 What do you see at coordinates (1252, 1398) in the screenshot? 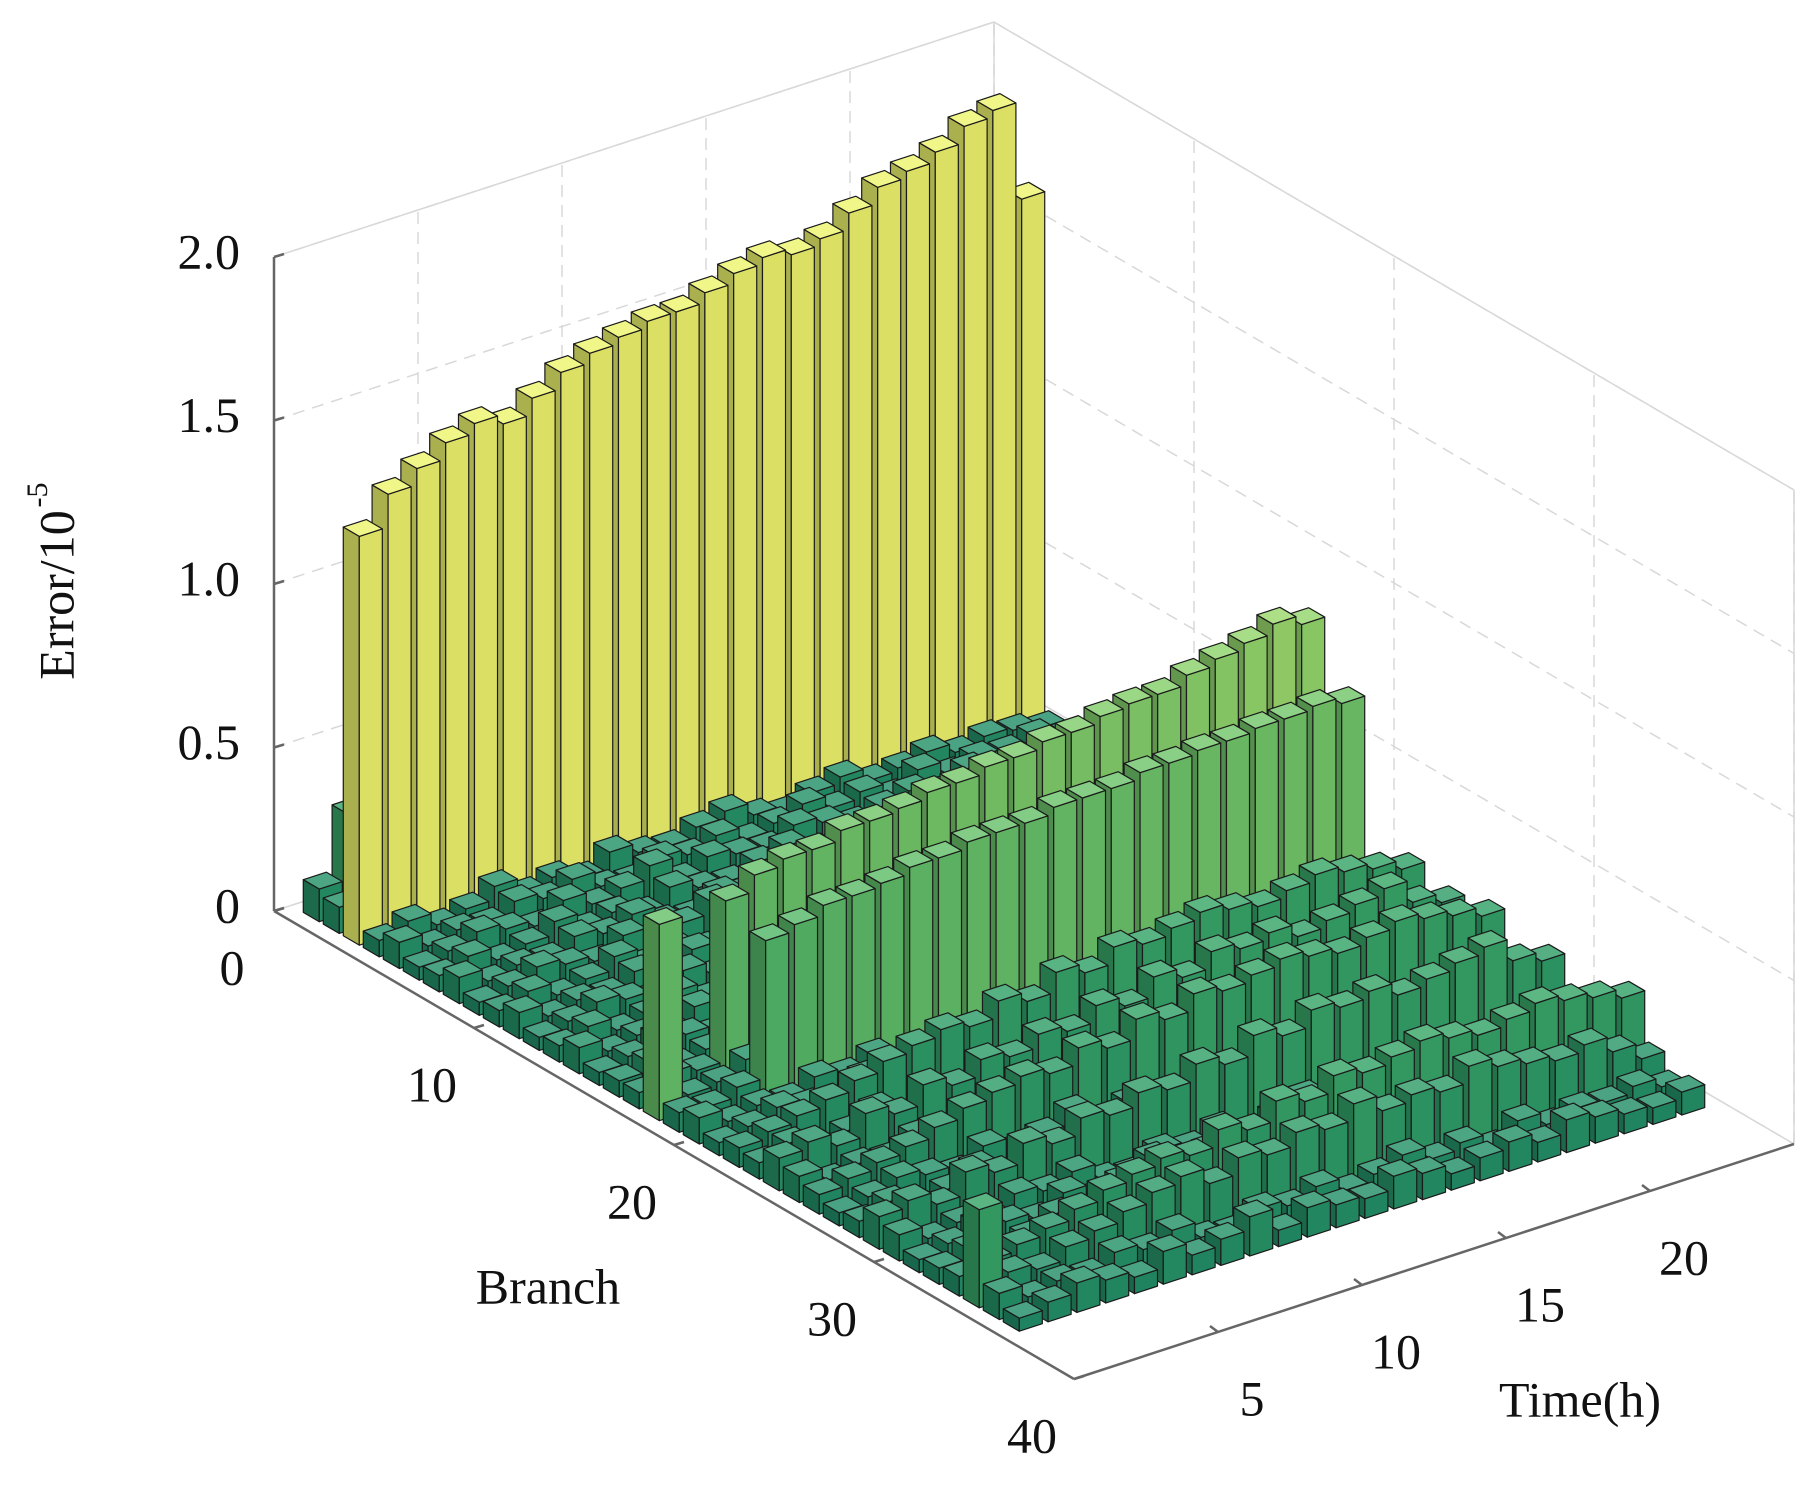
I see `y-tick-label: 5` at bounding box center [1252, 1398].